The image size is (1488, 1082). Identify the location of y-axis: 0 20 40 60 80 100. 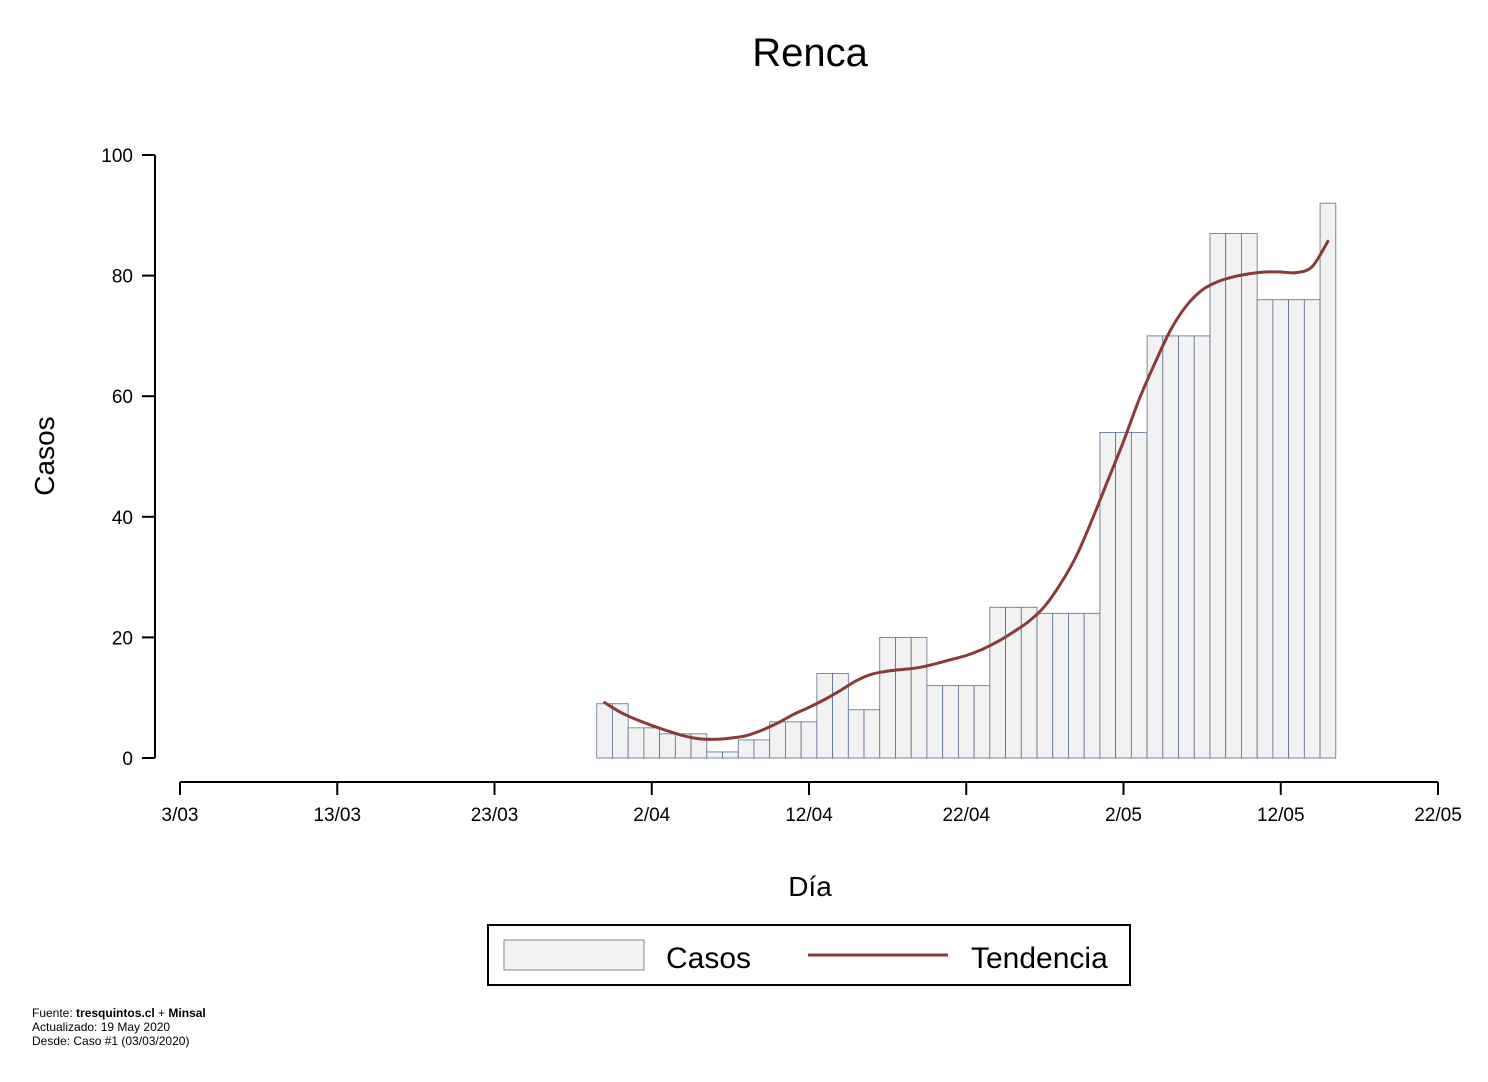
(128, 458).